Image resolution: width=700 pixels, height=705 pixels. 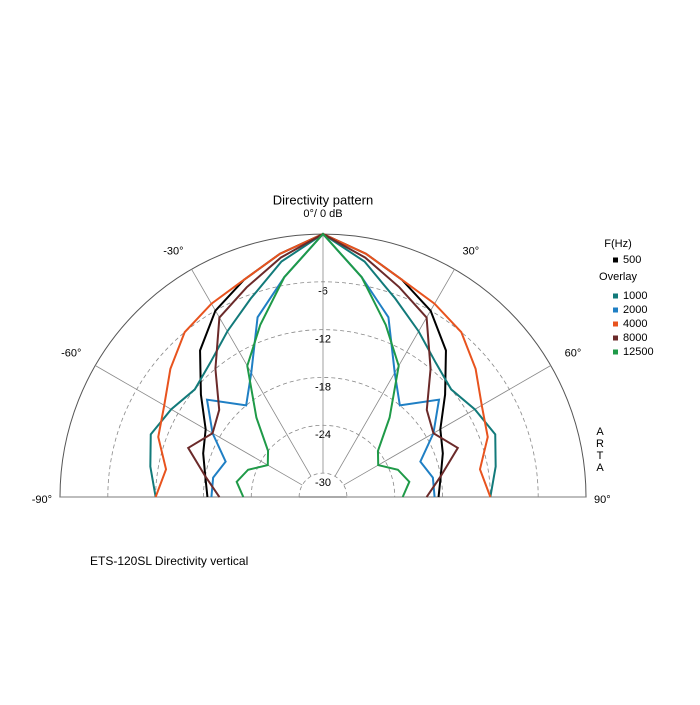 What do you see at coordinates (638, 352) in the screenshot?
I see `legend-label: 12500` at bounding box center [638, 352].